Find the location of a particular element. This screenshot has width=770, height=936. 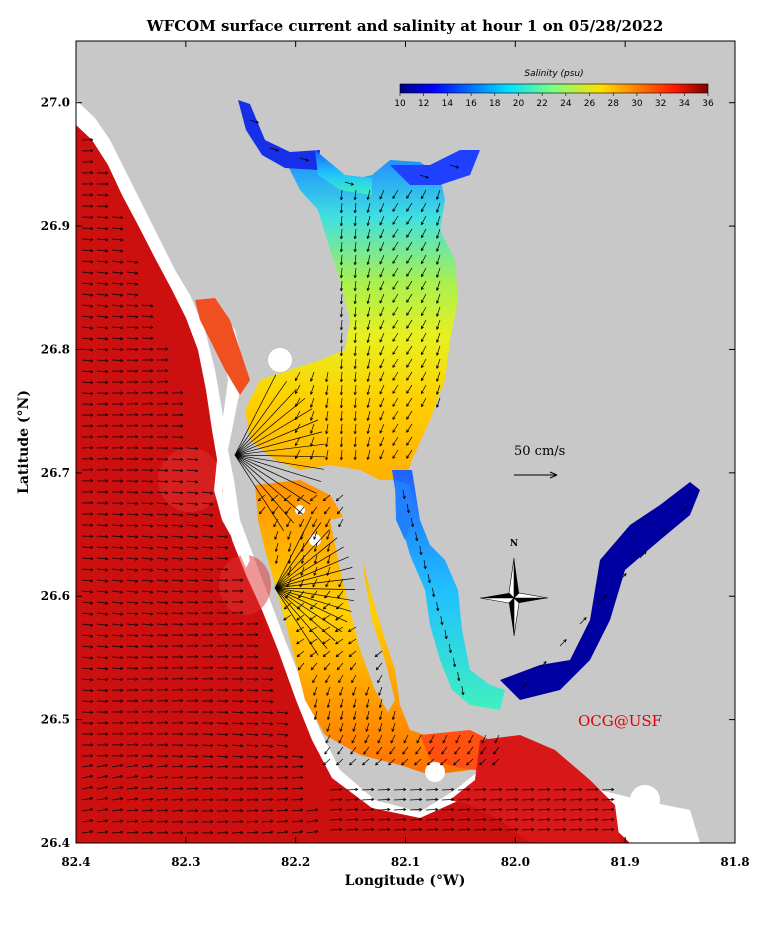

x-tick-label: 82.1 is located at coordinates (405, 862).